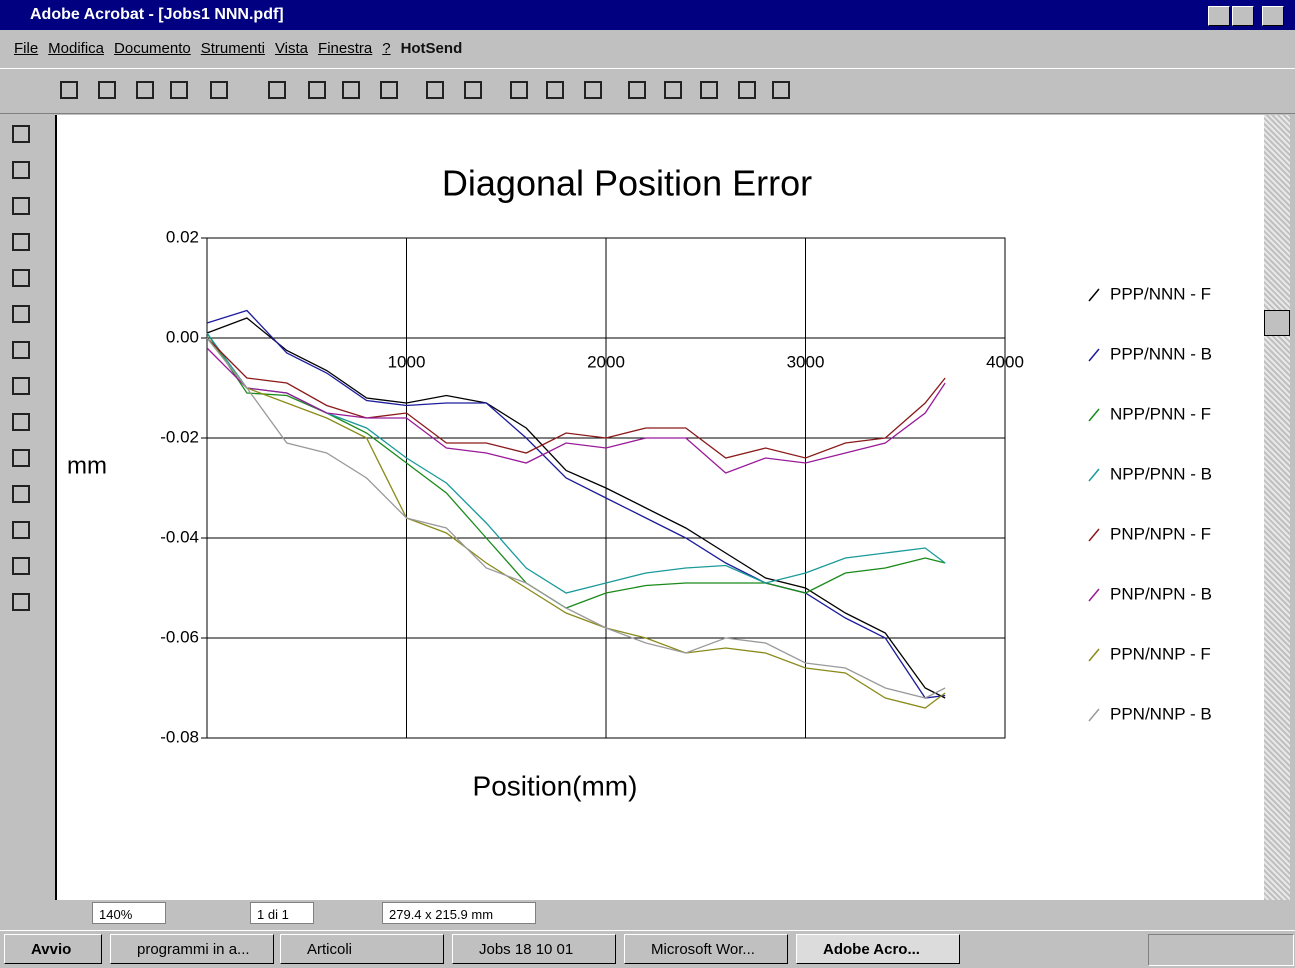 The image size is (1295, 968). Describe the element at coordinates (152, 48) in the screenshot. I see `menu-item: Documento` at that location.